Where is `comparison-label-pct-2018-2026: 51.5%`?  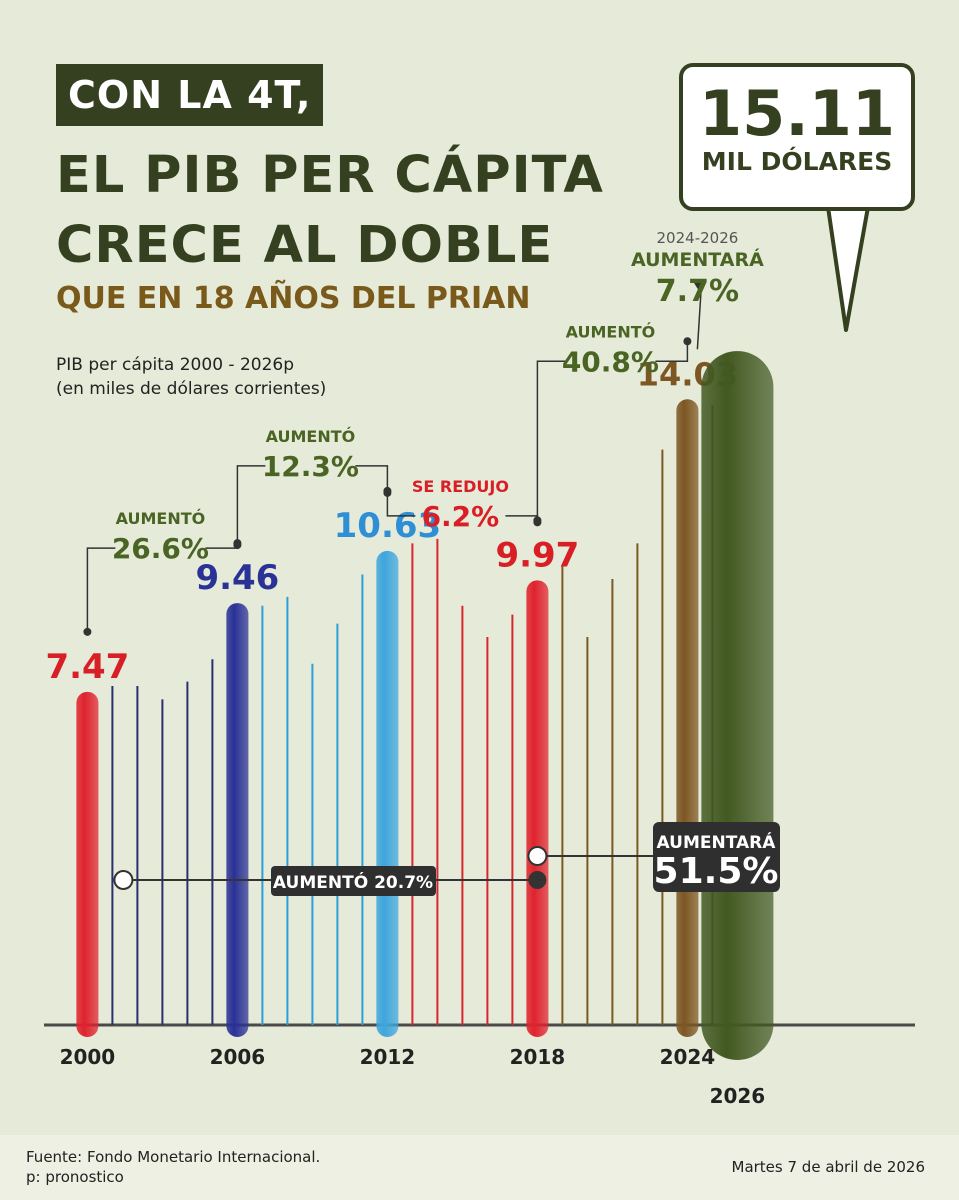 comparison-label-pct-2018-2026: 51.5% is located at coordinates (716, 871).